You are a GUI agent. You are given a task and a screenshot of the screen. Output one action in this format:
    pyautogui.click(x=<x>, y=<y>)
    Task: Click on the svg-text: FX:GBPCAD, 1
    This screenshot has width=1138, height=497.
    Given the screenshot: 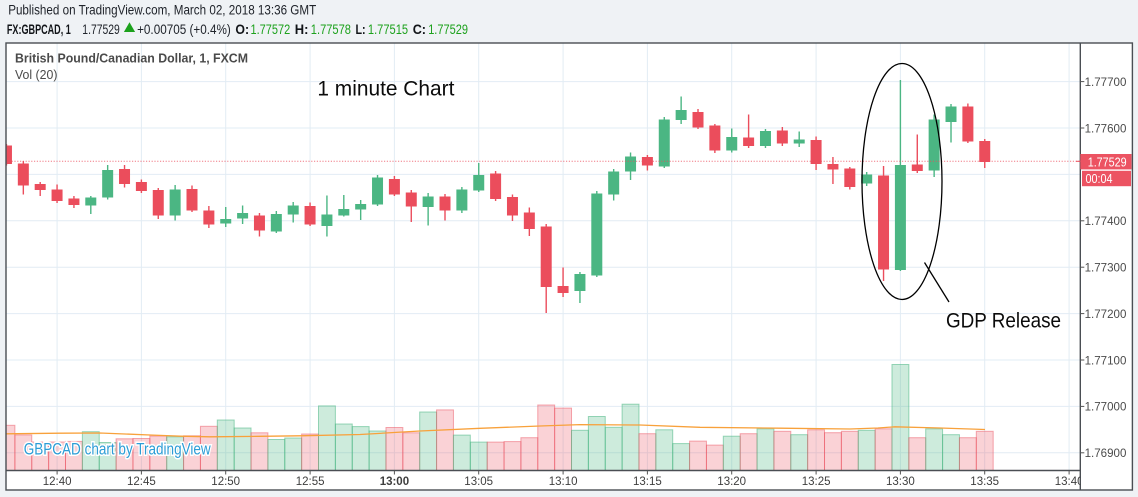 What is the action you would take?
    pyautogui.click(x=39, y=29)
    